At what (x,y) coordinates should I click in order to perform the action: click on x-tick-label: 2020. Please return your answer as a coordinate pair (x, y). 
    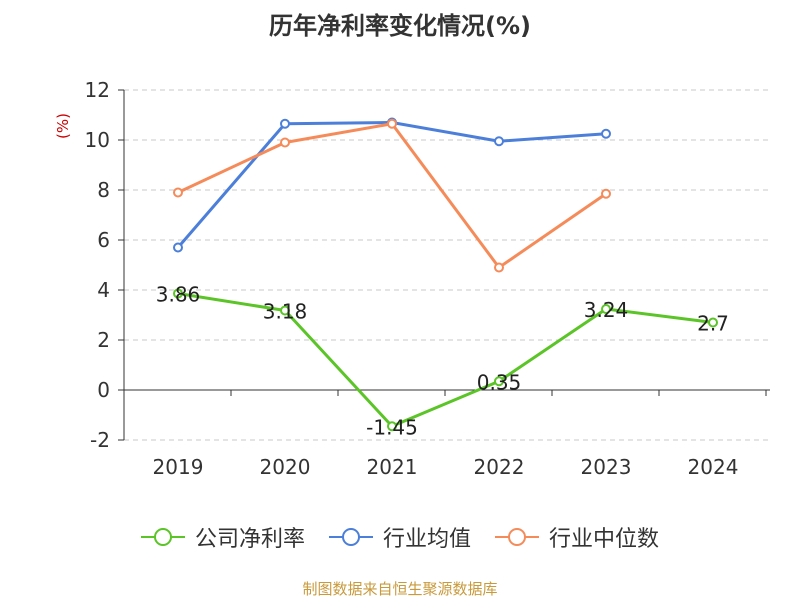
    Looking at the image, I should click on (285, 467).